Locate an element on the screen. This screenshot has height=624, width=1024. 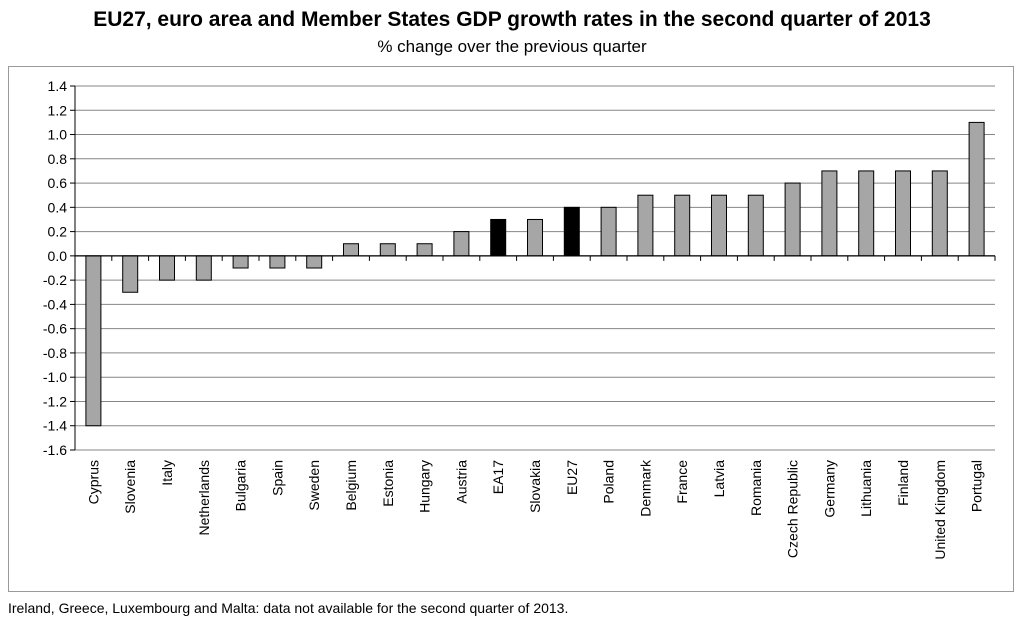
bar-denmark is located at coordinates (645, 225).